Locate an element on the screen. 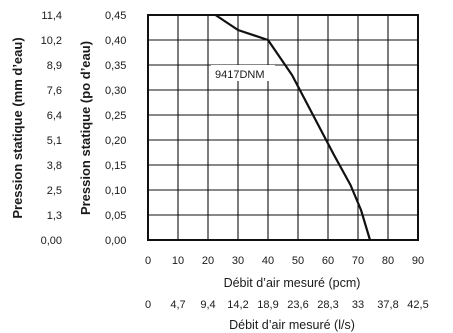  x-tick-label-pcm: 40 is located at coordinates (268, 261).